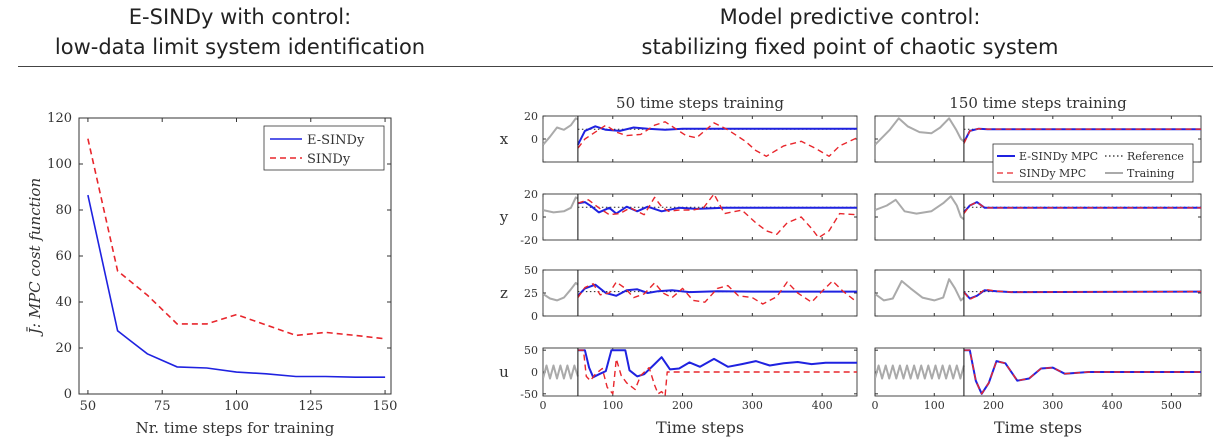 The width and height of the screenshot is (1229, 442). Describe the element at coordinates (504, 293) in the screenshot. I see `row-axis-label-z: z` at that location.